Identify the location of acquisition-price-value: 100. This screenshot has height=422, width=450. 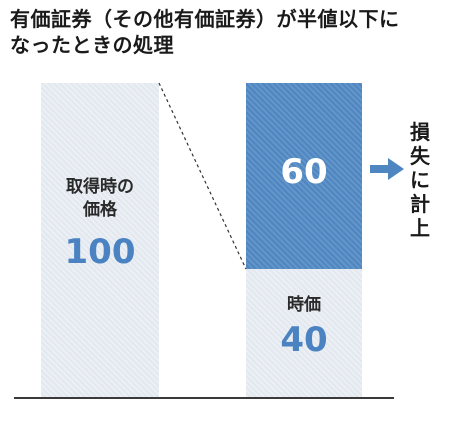
(100, 252).